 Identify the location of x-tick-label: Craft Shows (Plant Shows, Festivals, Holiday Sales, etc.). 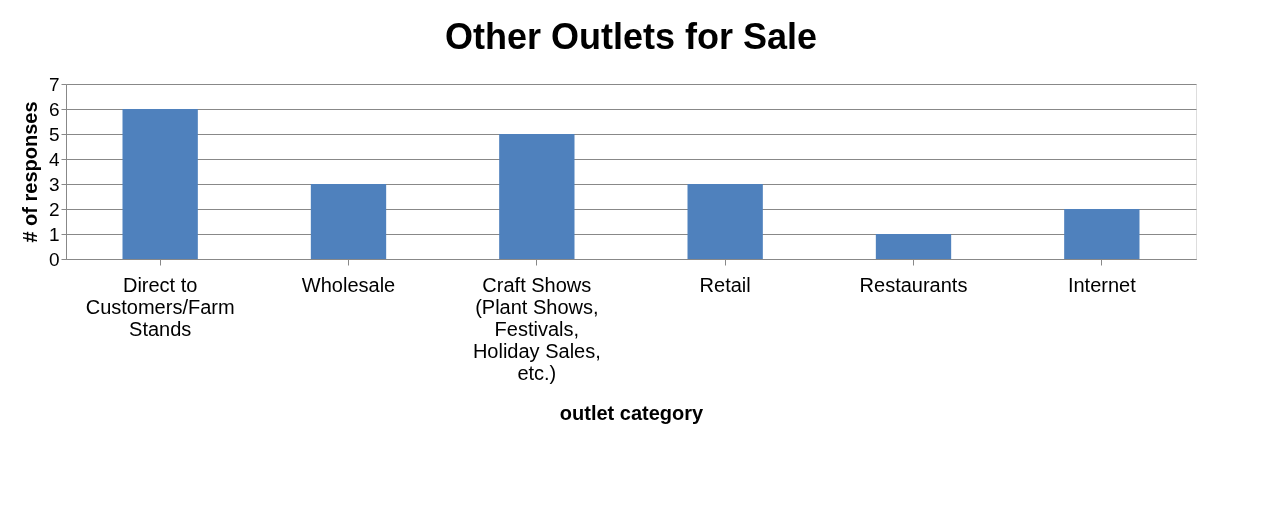
(536, 328).